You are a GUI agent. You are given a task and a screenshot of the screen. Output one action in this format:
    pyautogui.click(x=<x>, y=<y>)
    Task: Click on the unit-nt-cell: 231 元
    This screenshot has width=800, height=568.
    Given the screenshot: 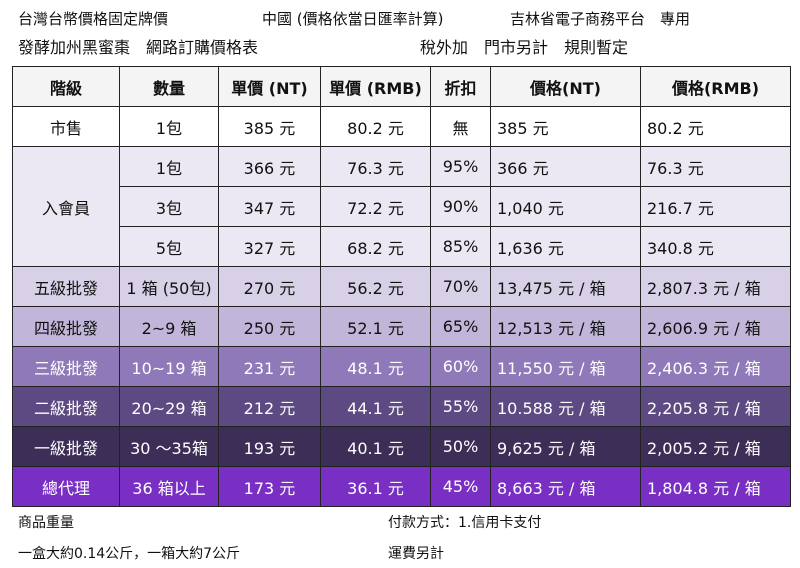 What is the action you would take?
    pyautogui.click(x=270, y=367)
    